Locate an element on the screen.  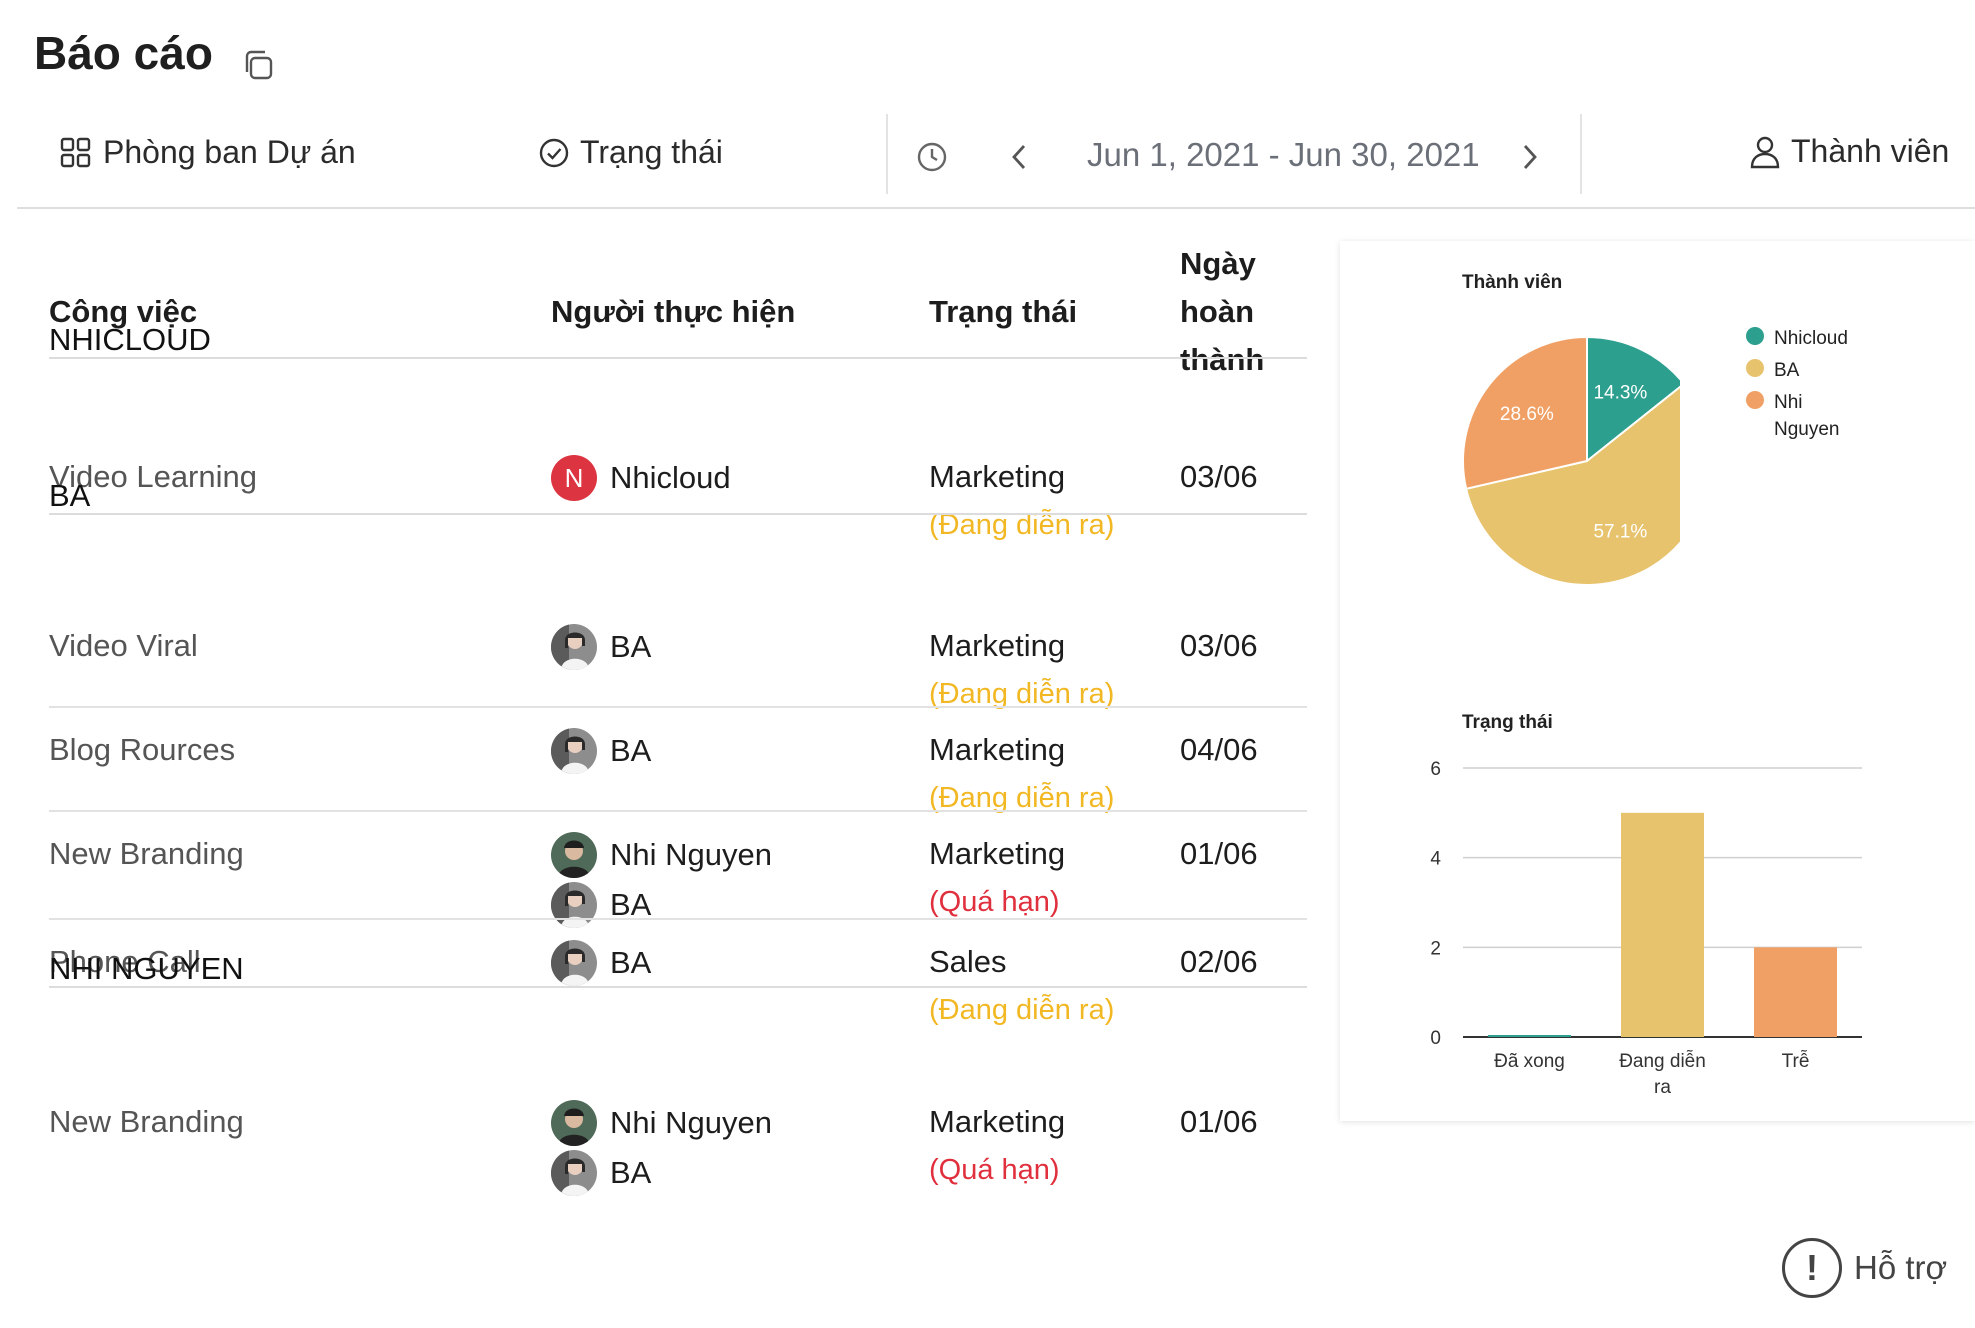
assignee: N Nhicloud is located at coordinates (641, 478).